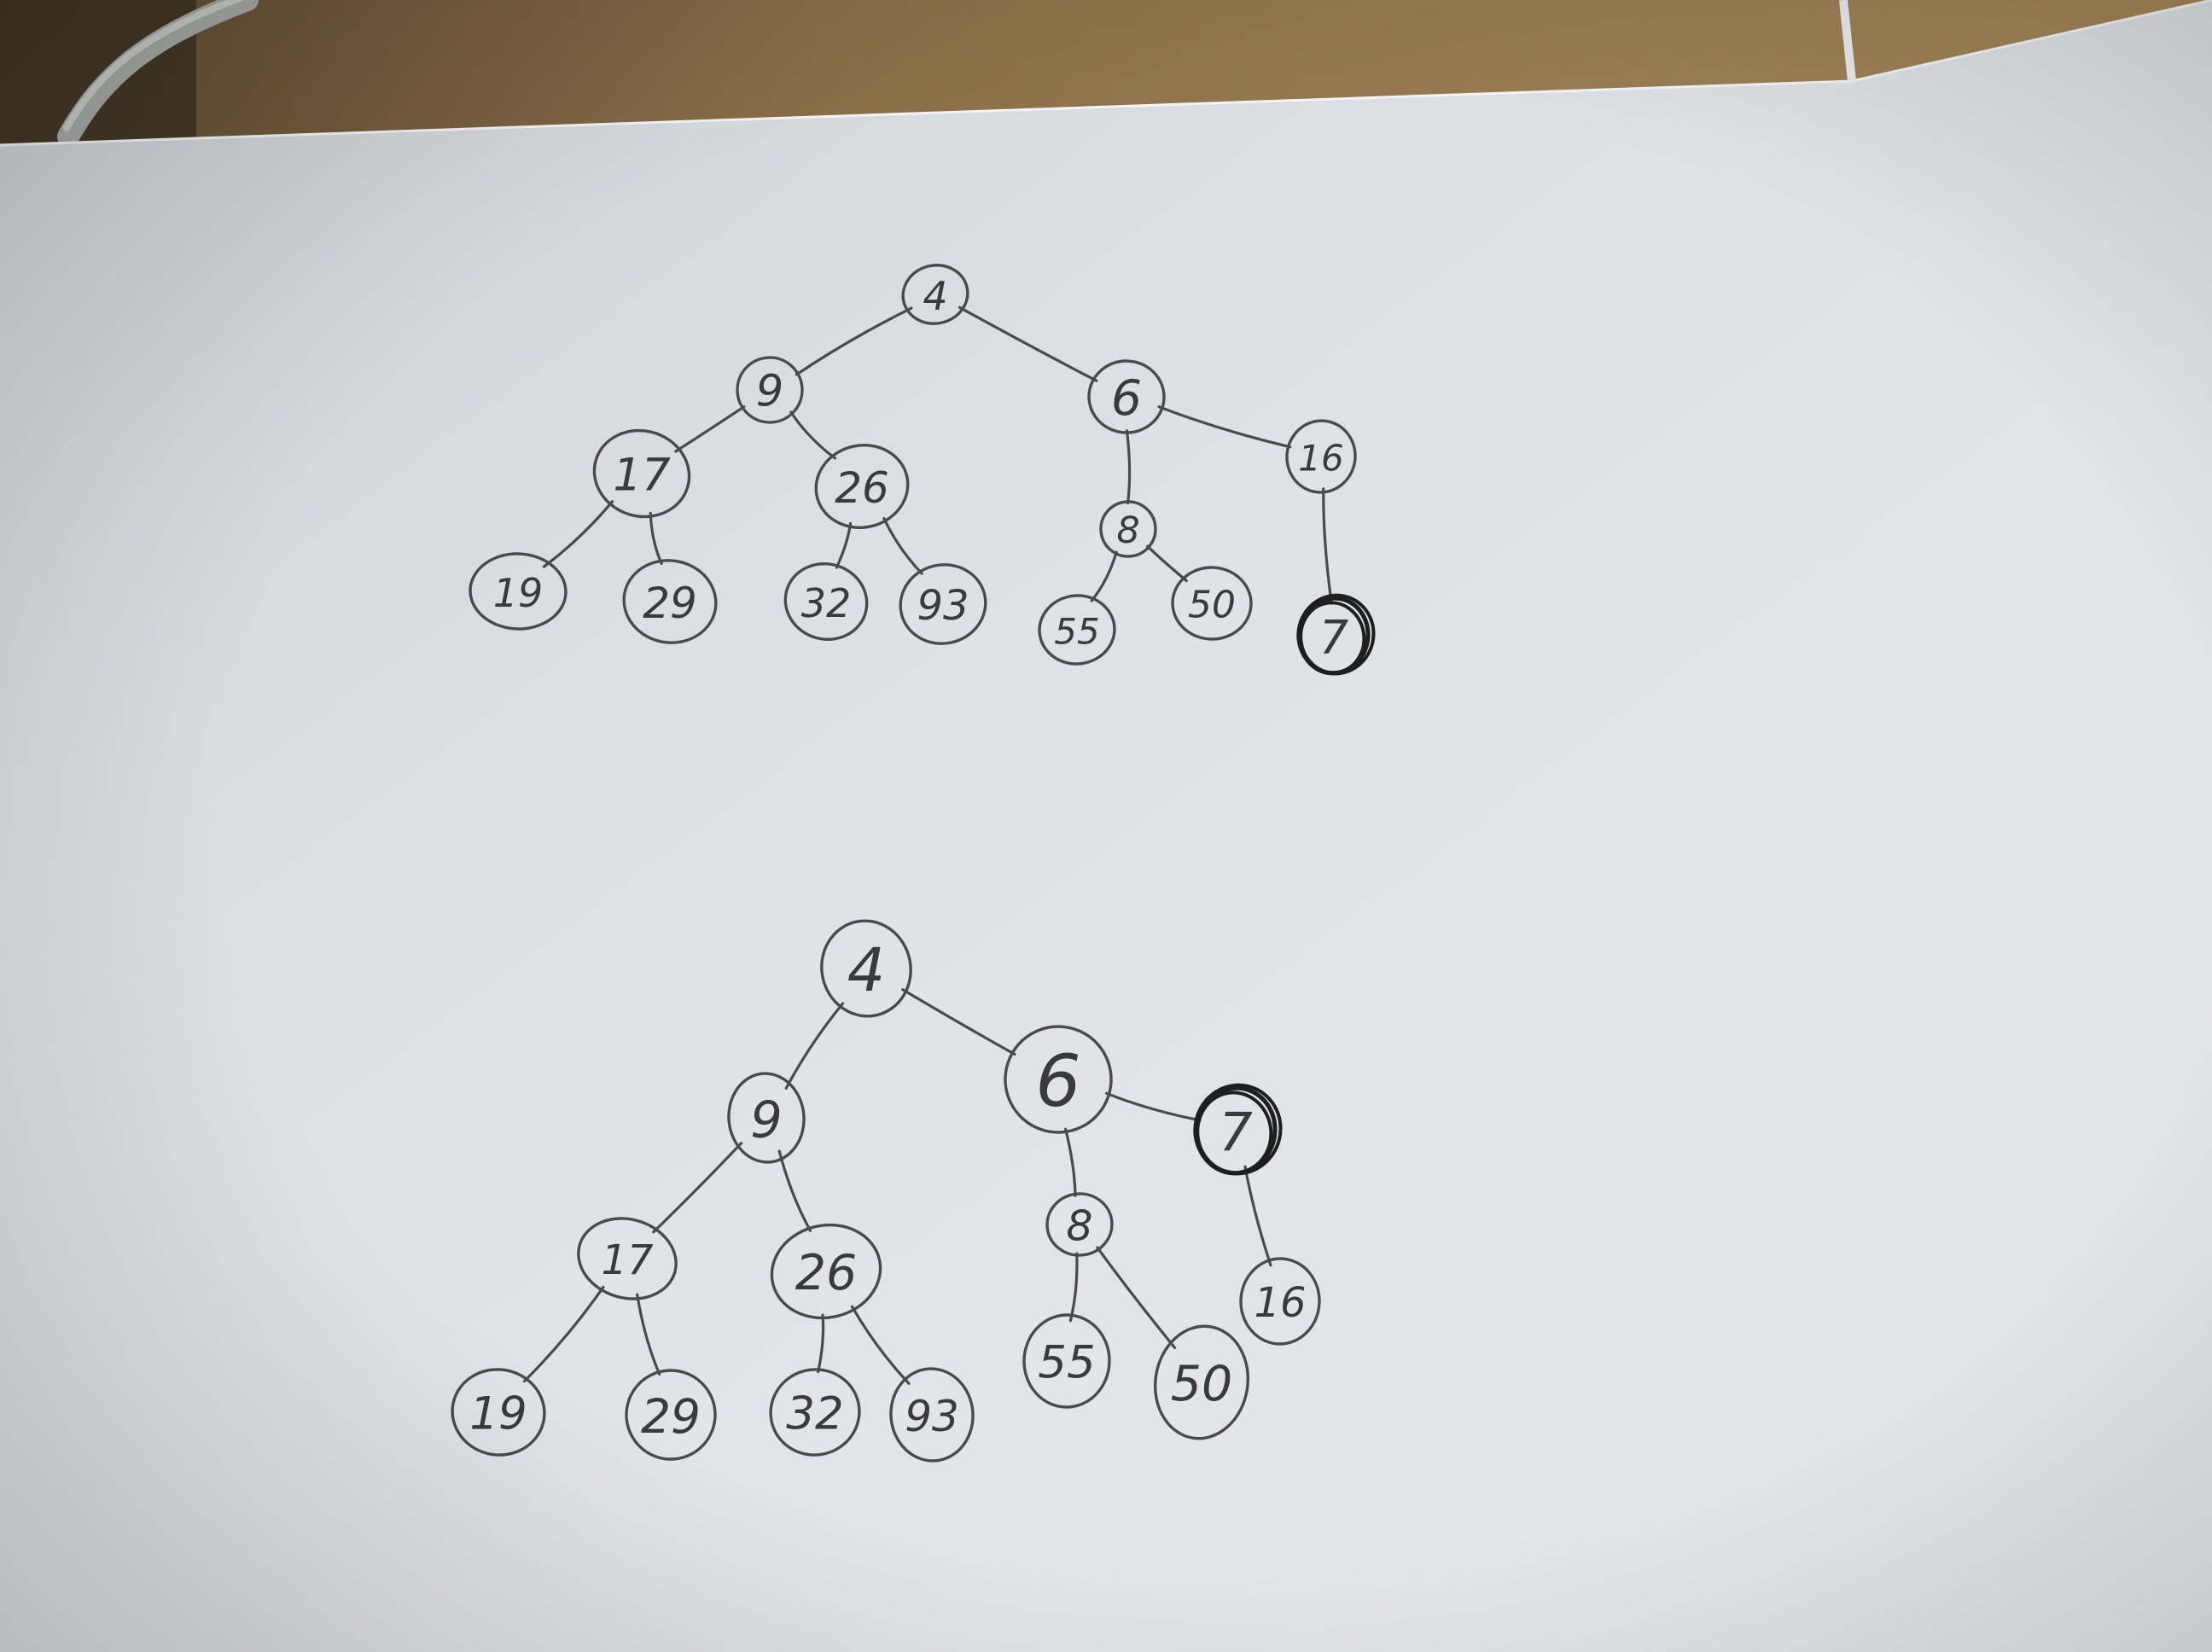  Describe the element at coordinates (98, 72) in the screenshot. I see `desk-shadow-left` at that location.